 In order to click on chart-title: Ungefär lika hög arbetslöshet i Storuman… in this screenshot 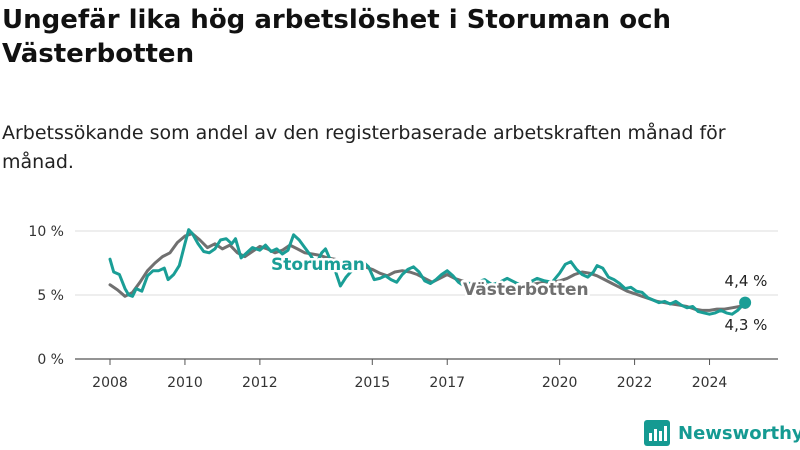, I will do `click(337, 37)`.